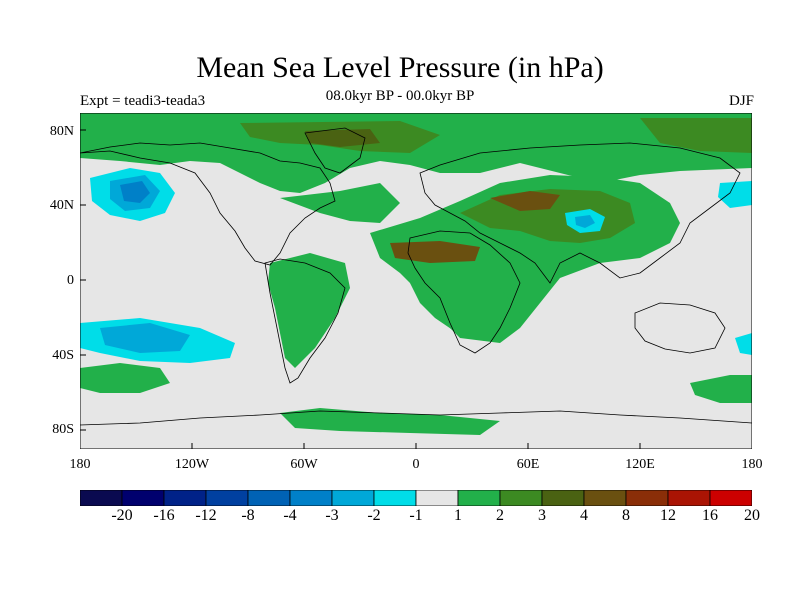 The width and height of the screenshot is (800, 600). Describe the element at coordinates (206, 515) in the screenshot. I see `colorbar-label: -12` at that location.